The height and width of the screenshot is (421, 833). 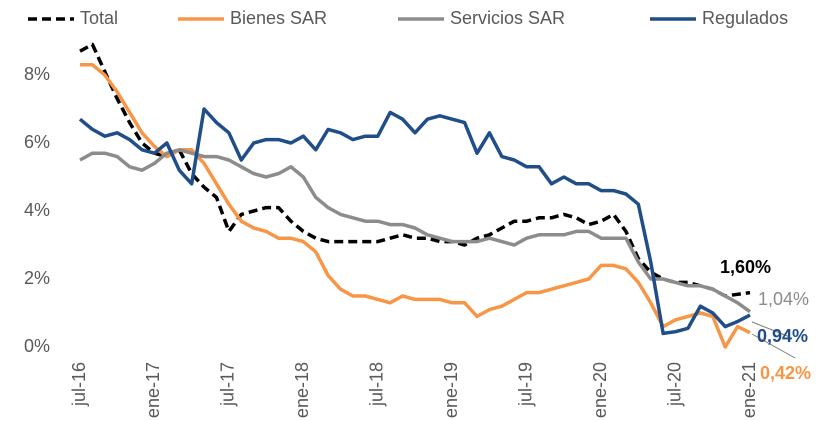 What do you see at coordinates (507, 18) in the screenshot?
I see `legend-label: Servicios SAR` at bounding box center [507, 18].